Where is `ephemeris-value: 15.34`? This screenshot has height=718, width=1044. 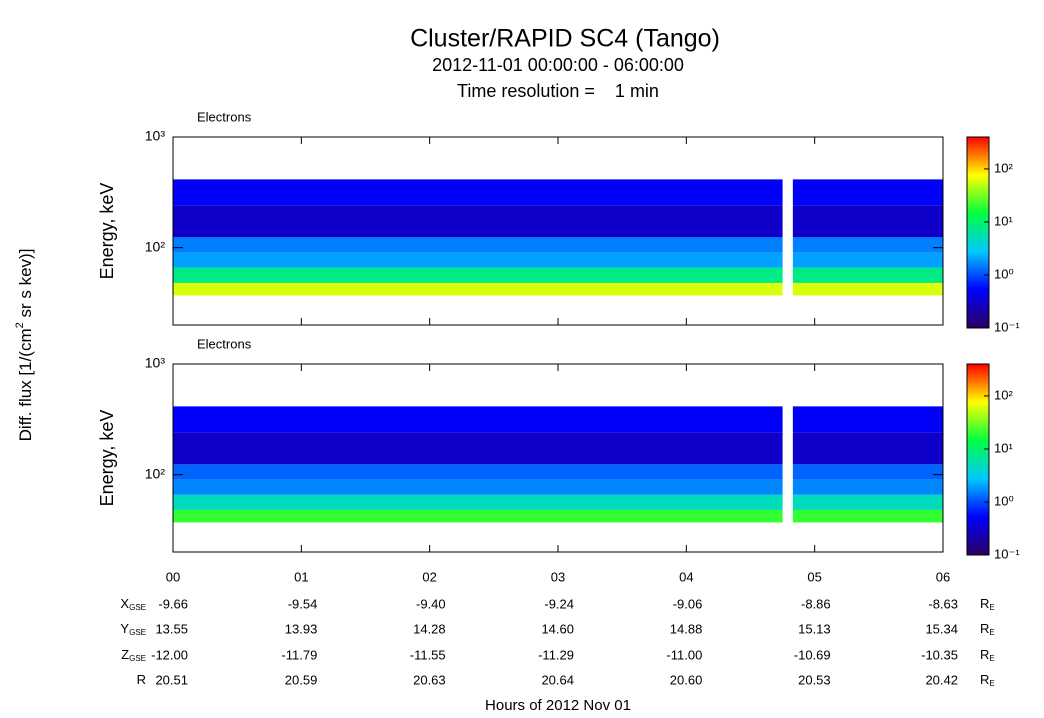
ephemeris-value: 15.34 is located at coordinates (941, 628).